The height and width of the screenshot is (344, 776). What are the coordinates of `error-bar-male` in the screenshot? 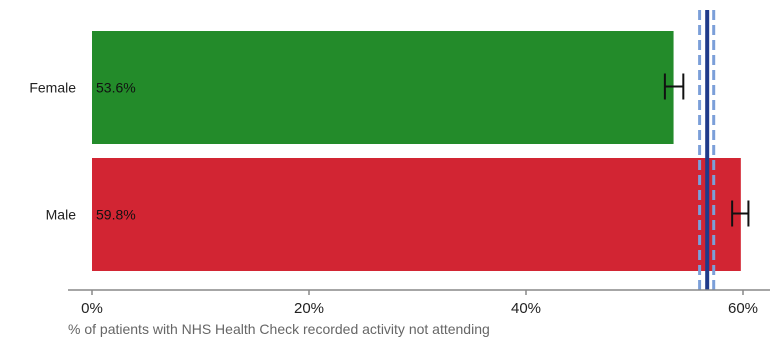 It's located at (740, 213).